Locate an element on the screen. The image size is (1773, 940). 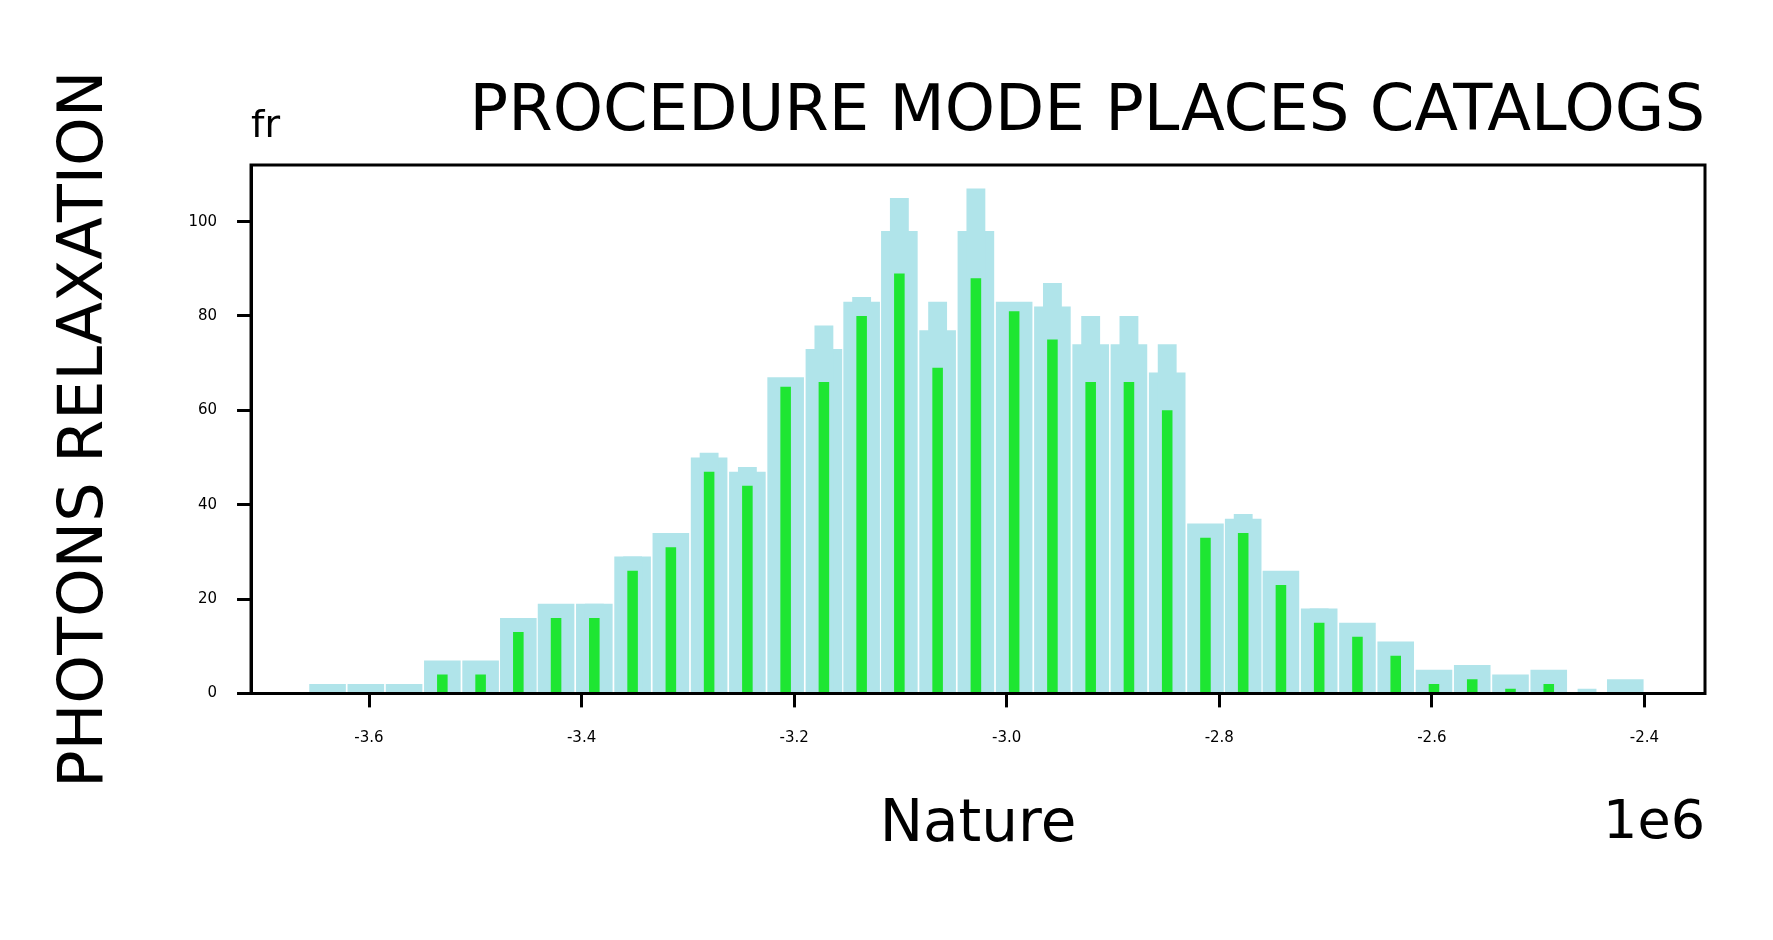
y-tick-label: 40 is located at coordinates (207, 503).